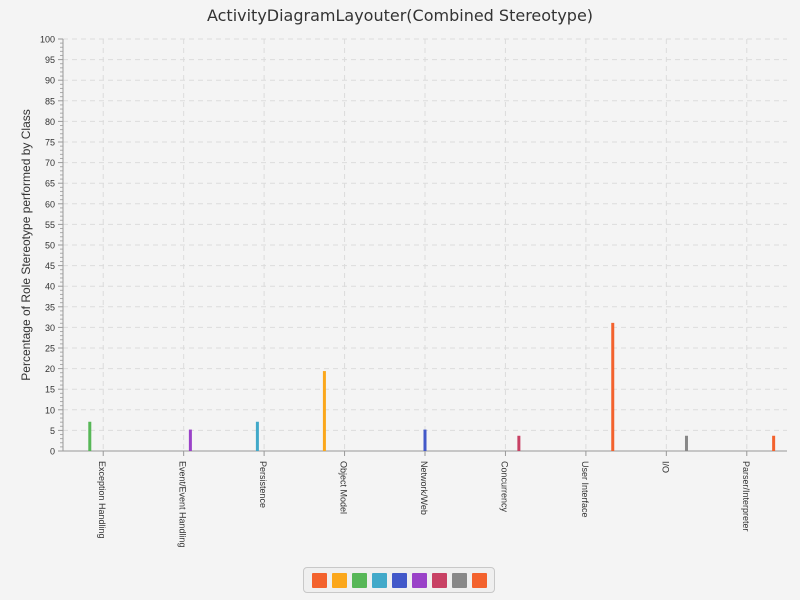 Image resolution: width=800 pixels, height=600 pixels. I want to click on y-tick-label: 15, so click(50, 390).